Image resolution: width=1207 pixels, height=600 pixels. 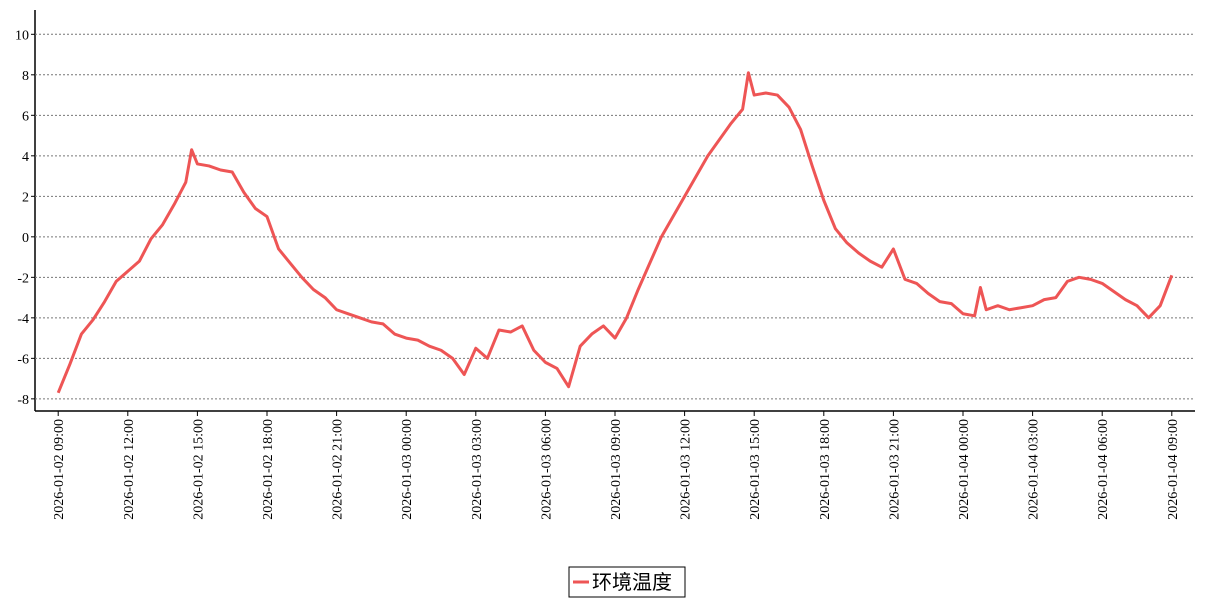 I want to click on x-tick-label: 2026-01-02 12:00, so click(x=129, y=469).